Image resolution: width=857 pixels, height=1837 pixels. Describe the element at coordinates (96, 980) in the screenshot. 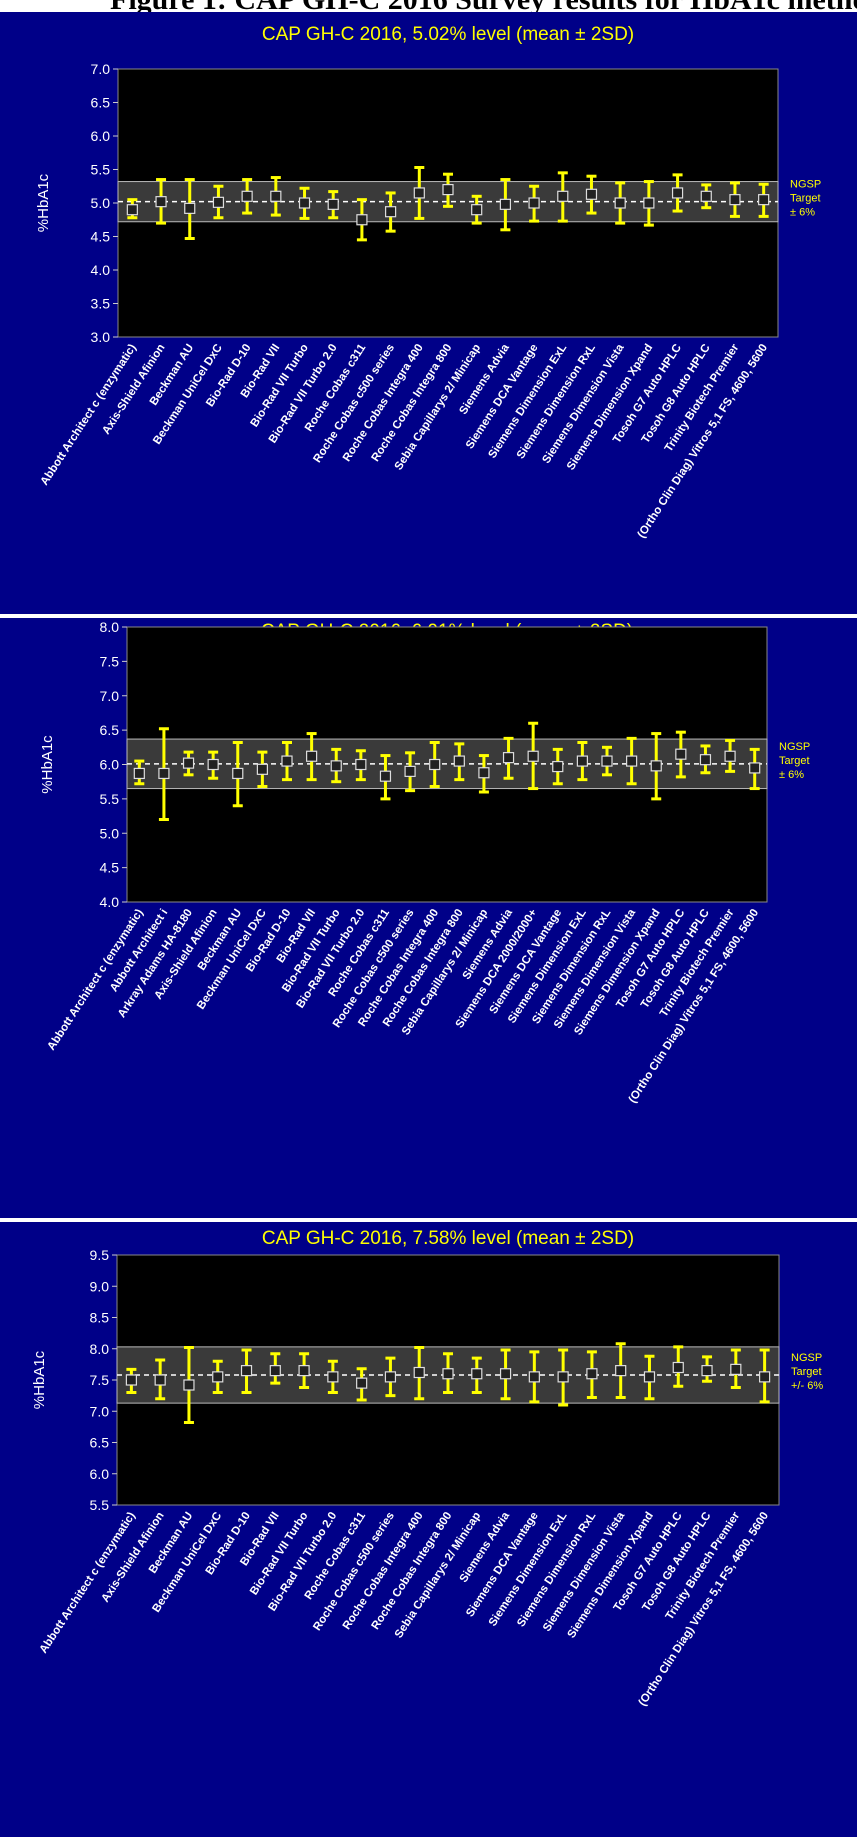

I see `chart2-x-tick-label: Abbott Architect c (enzymatic)` at that location.